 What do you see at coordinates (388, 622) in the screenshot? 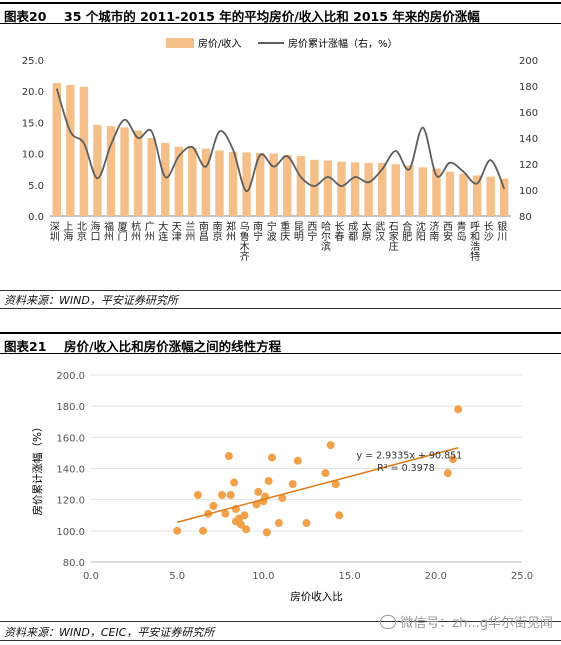
I see `wechat-icon` at bounding box center [388, 622].